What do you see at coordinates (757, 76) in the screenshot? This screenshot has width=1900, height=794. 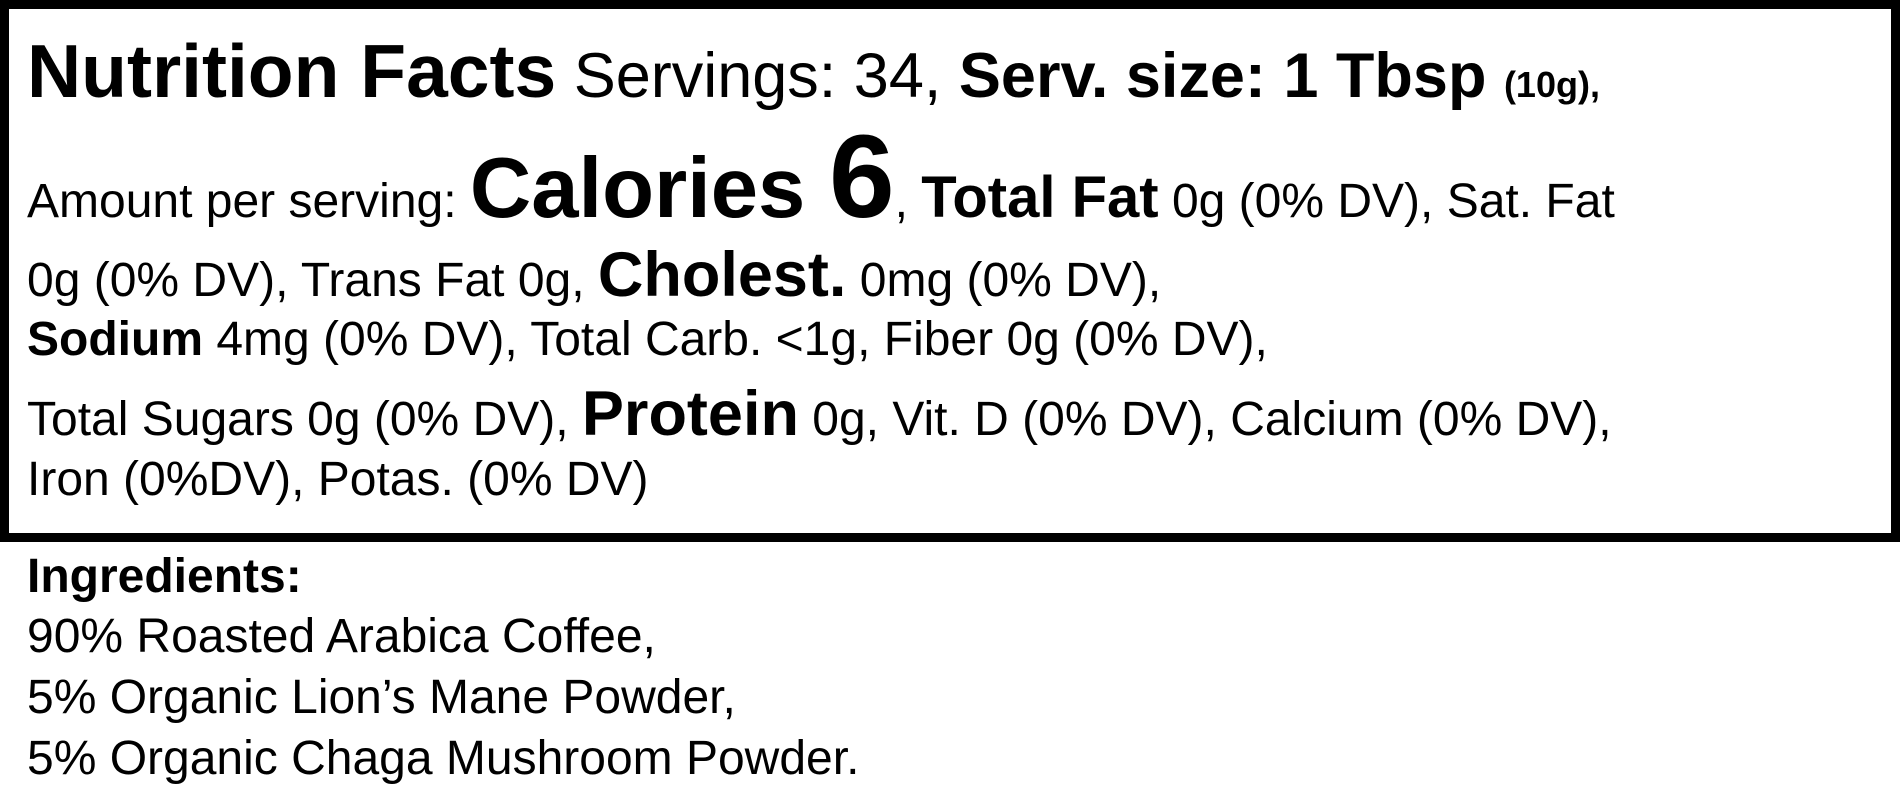 I see `servings-text: Servings: 34,` at bounding box center [757, 76].